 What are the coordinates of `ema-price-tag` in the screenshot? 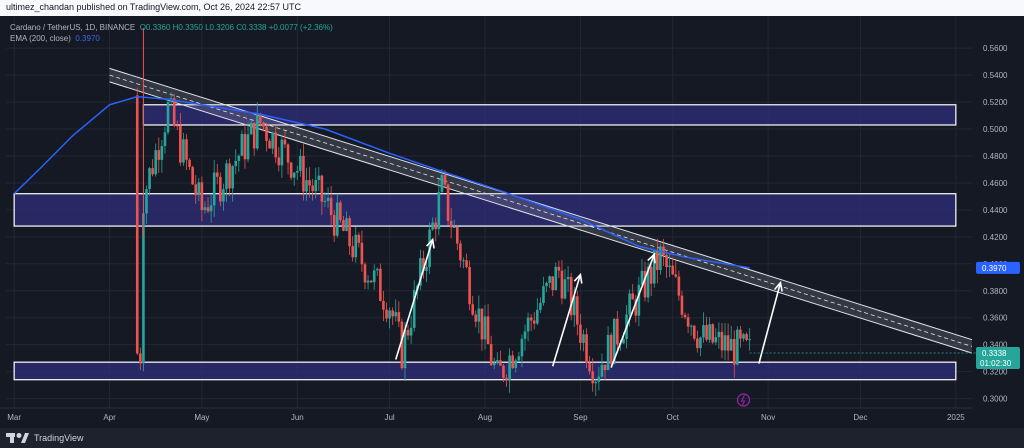 It's located at (998, 267).